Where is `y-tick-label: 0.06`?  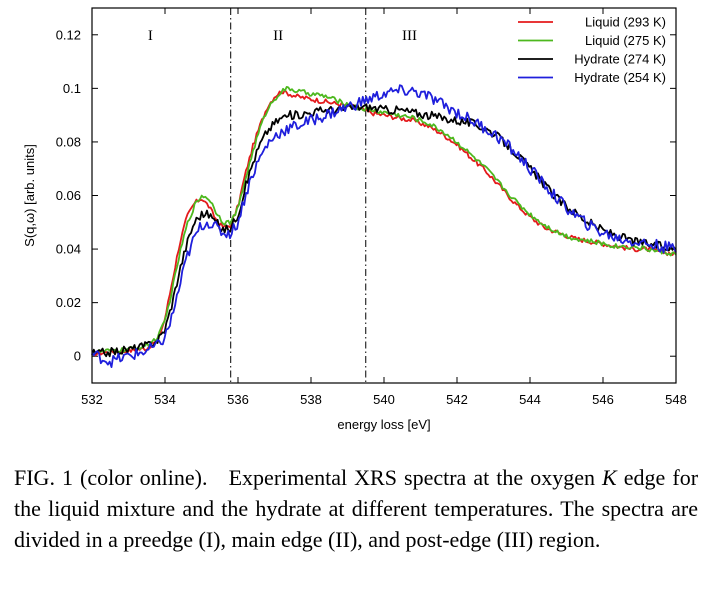 y-tick-label: 0.06 is located at coordinates (68, 195).